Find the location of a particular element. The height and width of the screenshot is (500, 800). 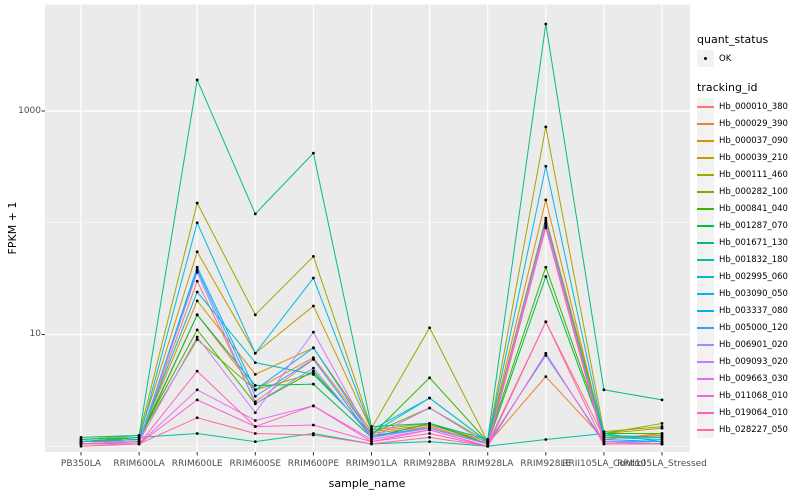

legend-entry: Hb_000010_380 is located at coordinates (748, 106).